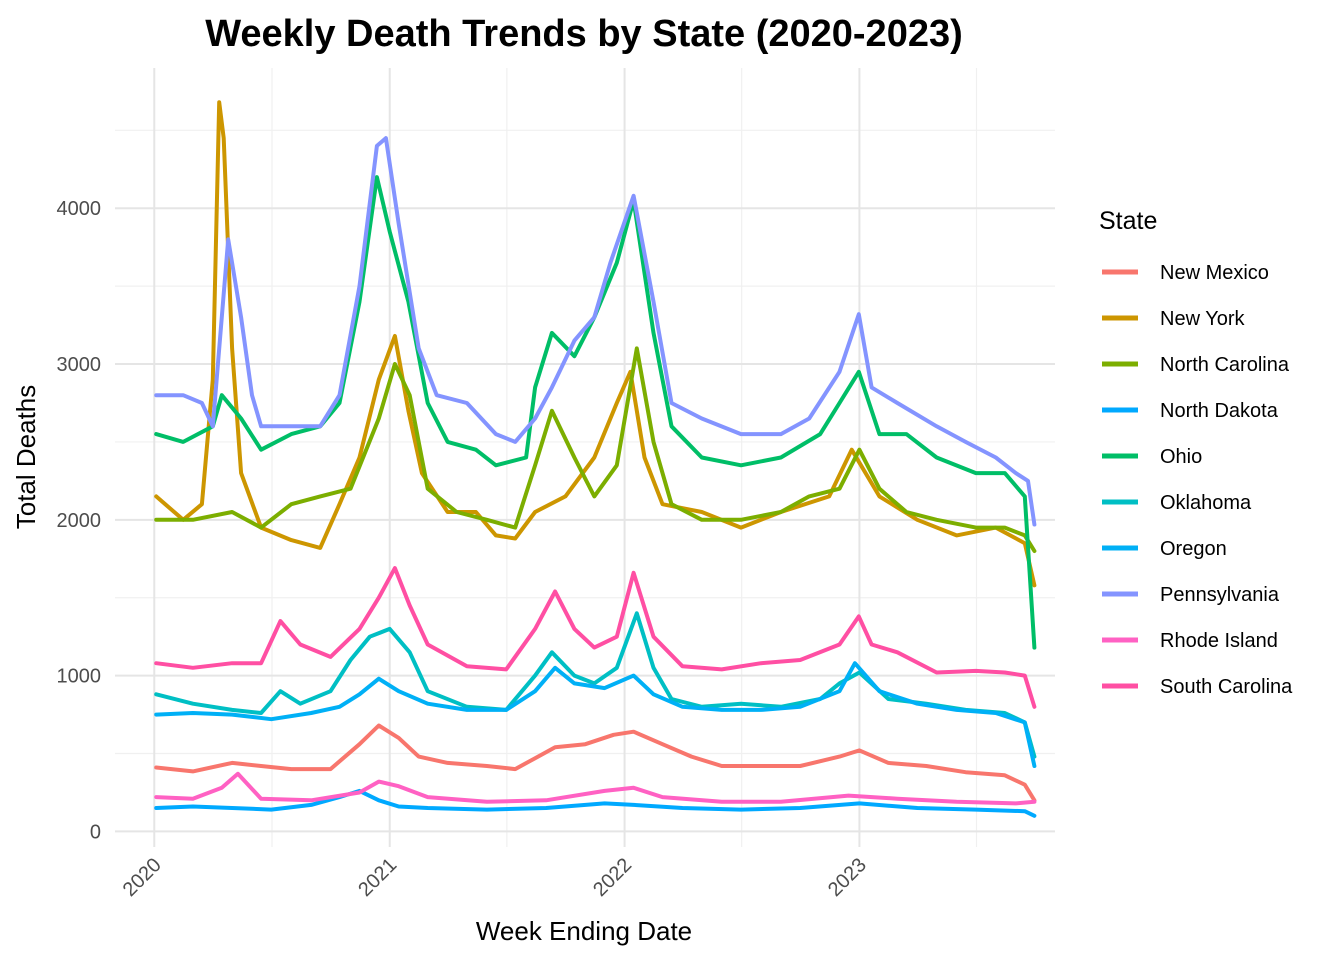  Describe the element at coordinates (595, 714) in the screenshot. I see `series-line-oregon` at that location.